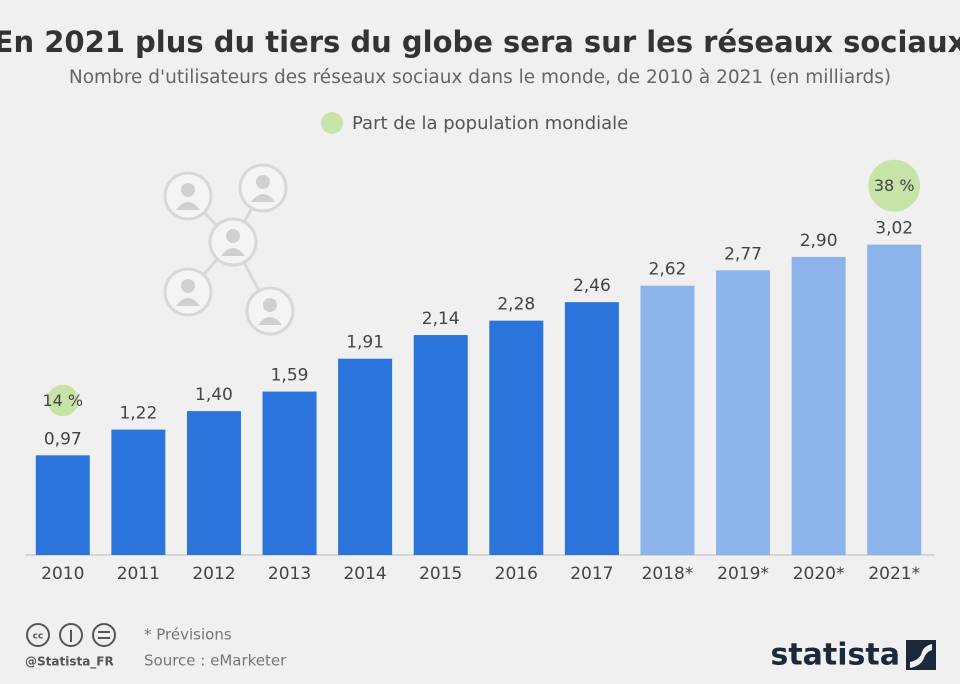 This screenshot has width=960, height=684. What do you see at coordinates (743, 254) in the screenshot?
I see `value-label: 2,77` at bounding box center [743, 254].